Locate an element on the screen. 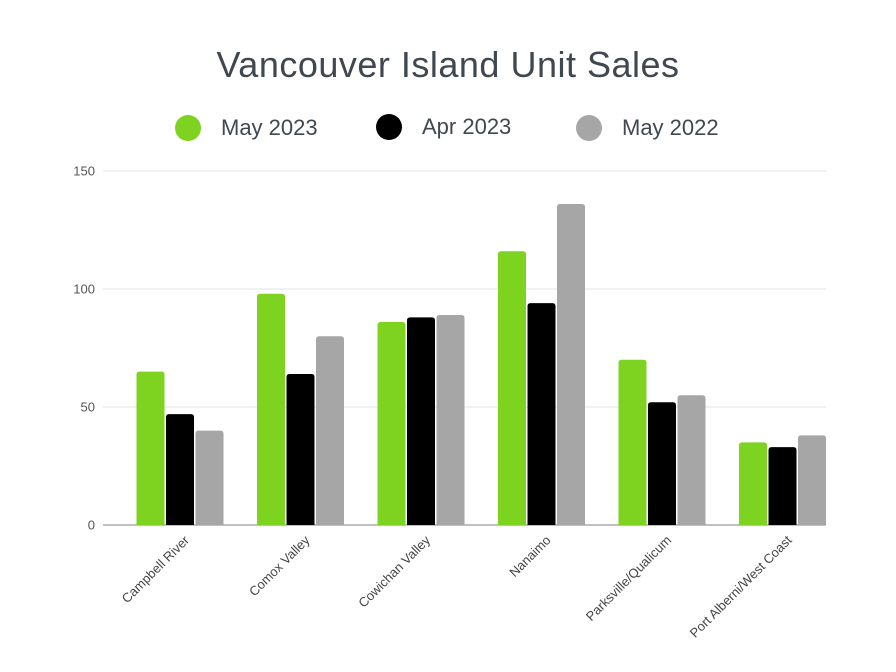  bar-may-2023-campbell-river is located at coordinates (150, 448).